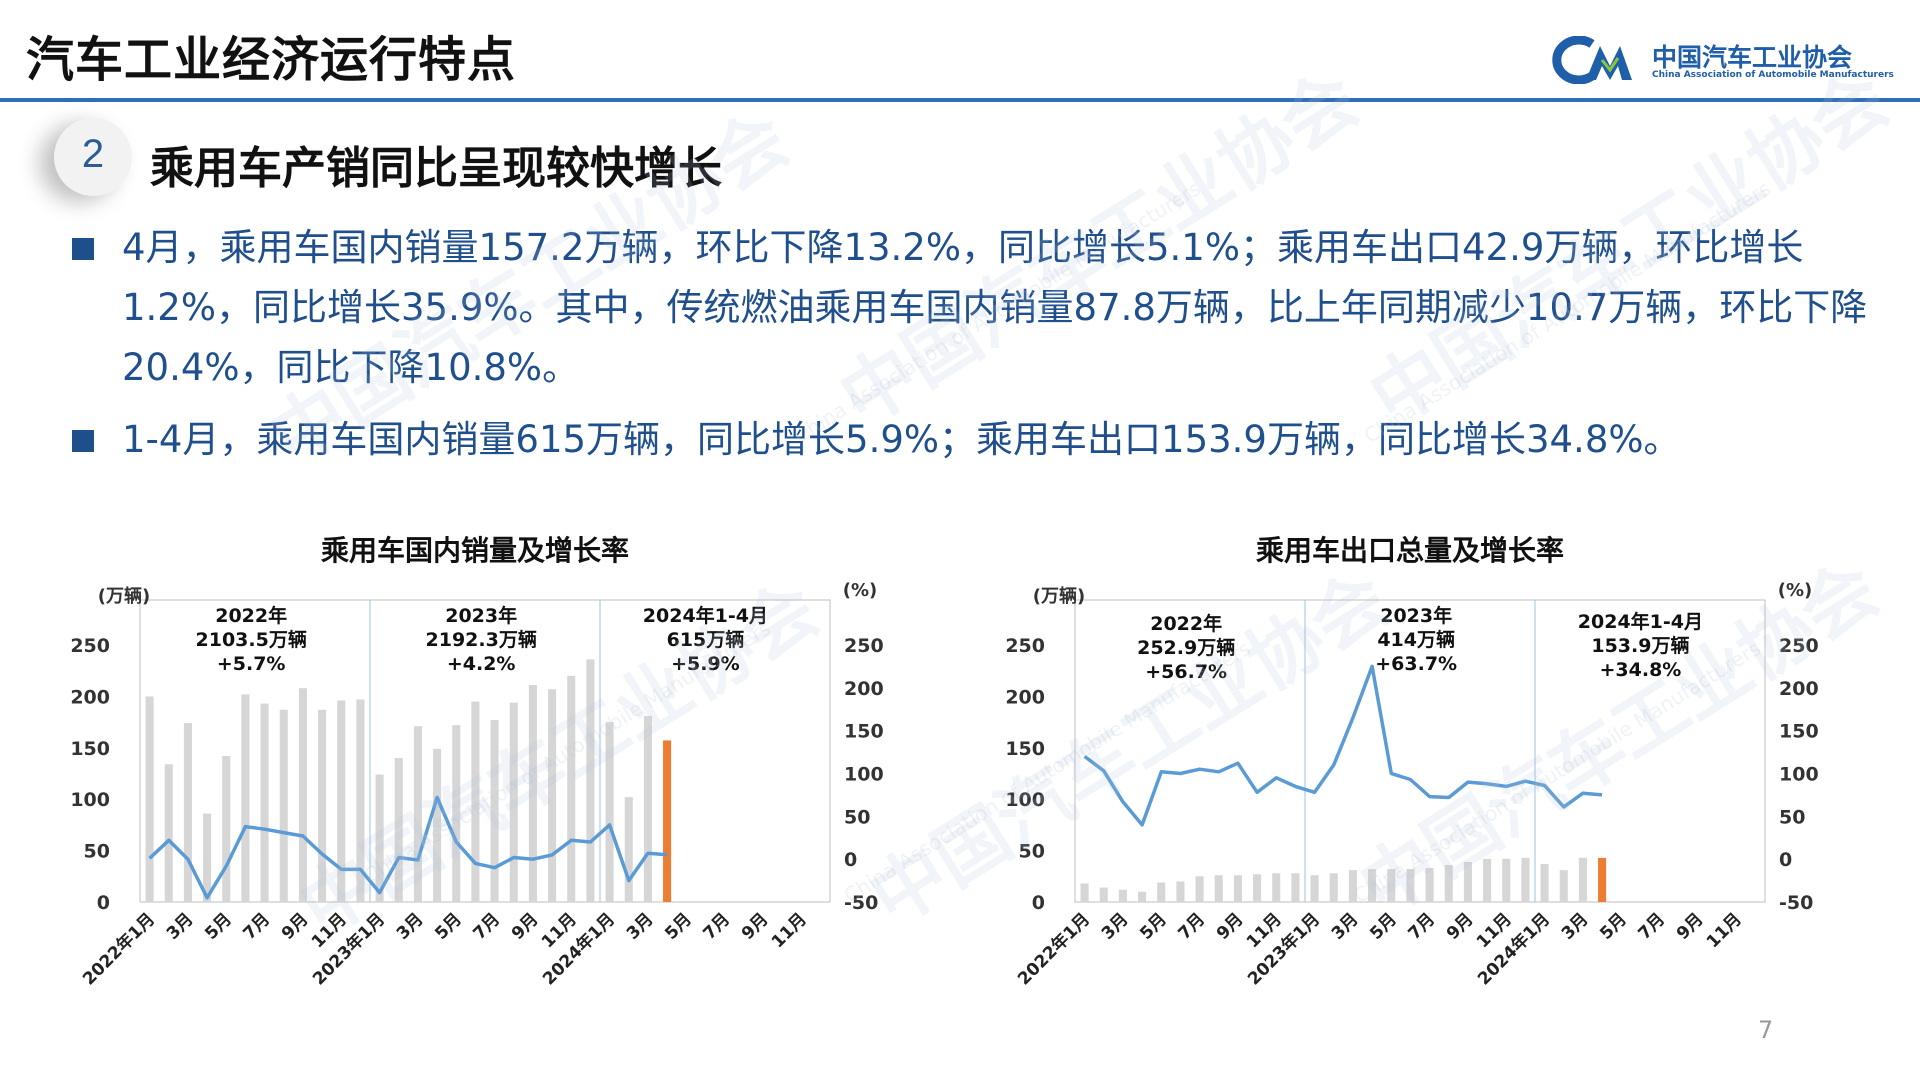 The height and width of the screenshot is (1080, 1920). What do you see at coordinates (705, 664) in the screenshot?
I see `annotation-growth: +5.9%` at bounding box center [705, 664].